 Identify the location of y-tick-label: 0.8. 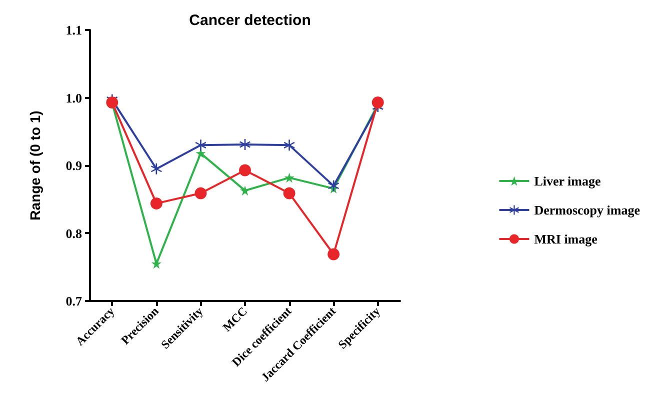
(74, 233).